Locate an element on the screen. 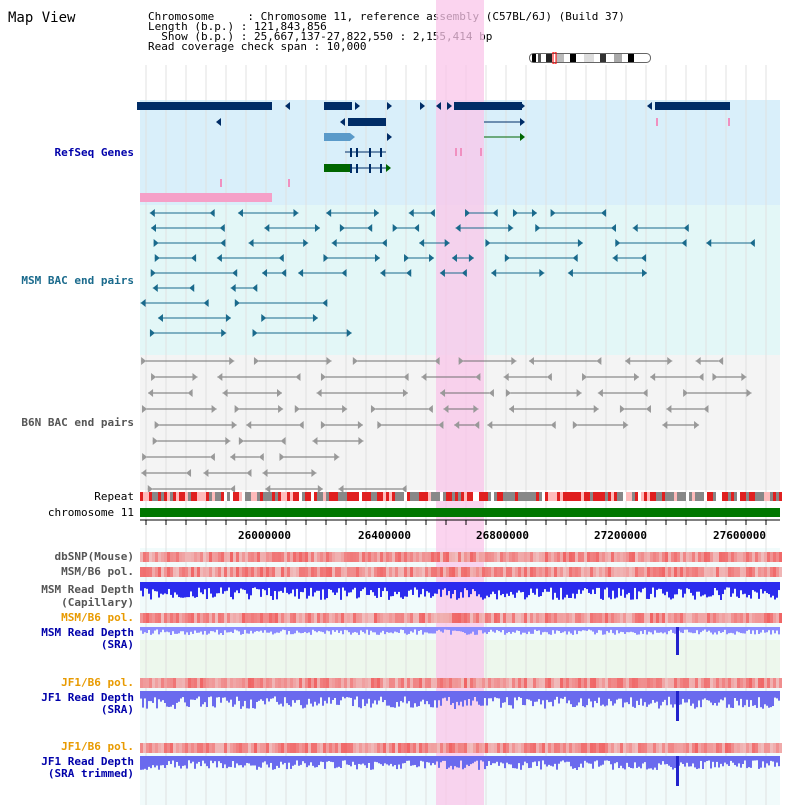 Image resolution: width=800 pixels, height=805 pixels. track-label-jf1-pol: JF1/B6 pol. is located at coordinates (97, 682).